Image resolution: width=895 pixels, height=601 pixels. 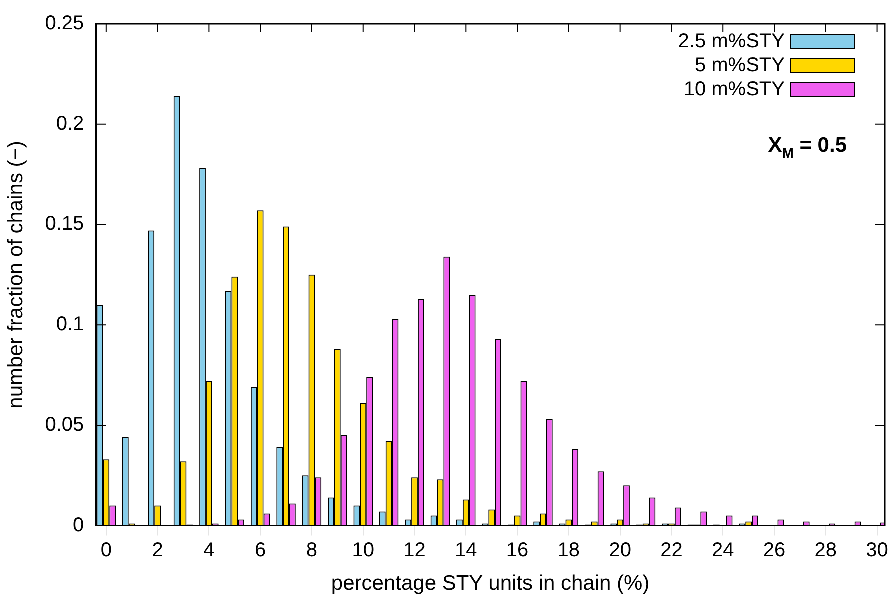 I want to click on x-tick-label: 26, so click(x=774, y=550).